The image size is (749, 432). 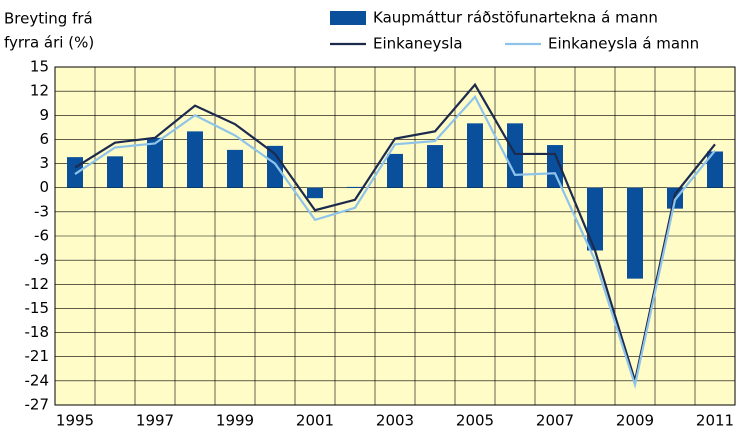 What do you see at coordinates (418, 44) in the screenshot?
I see `legend-label: Einkaneysla` at bounding box center [418, 44].